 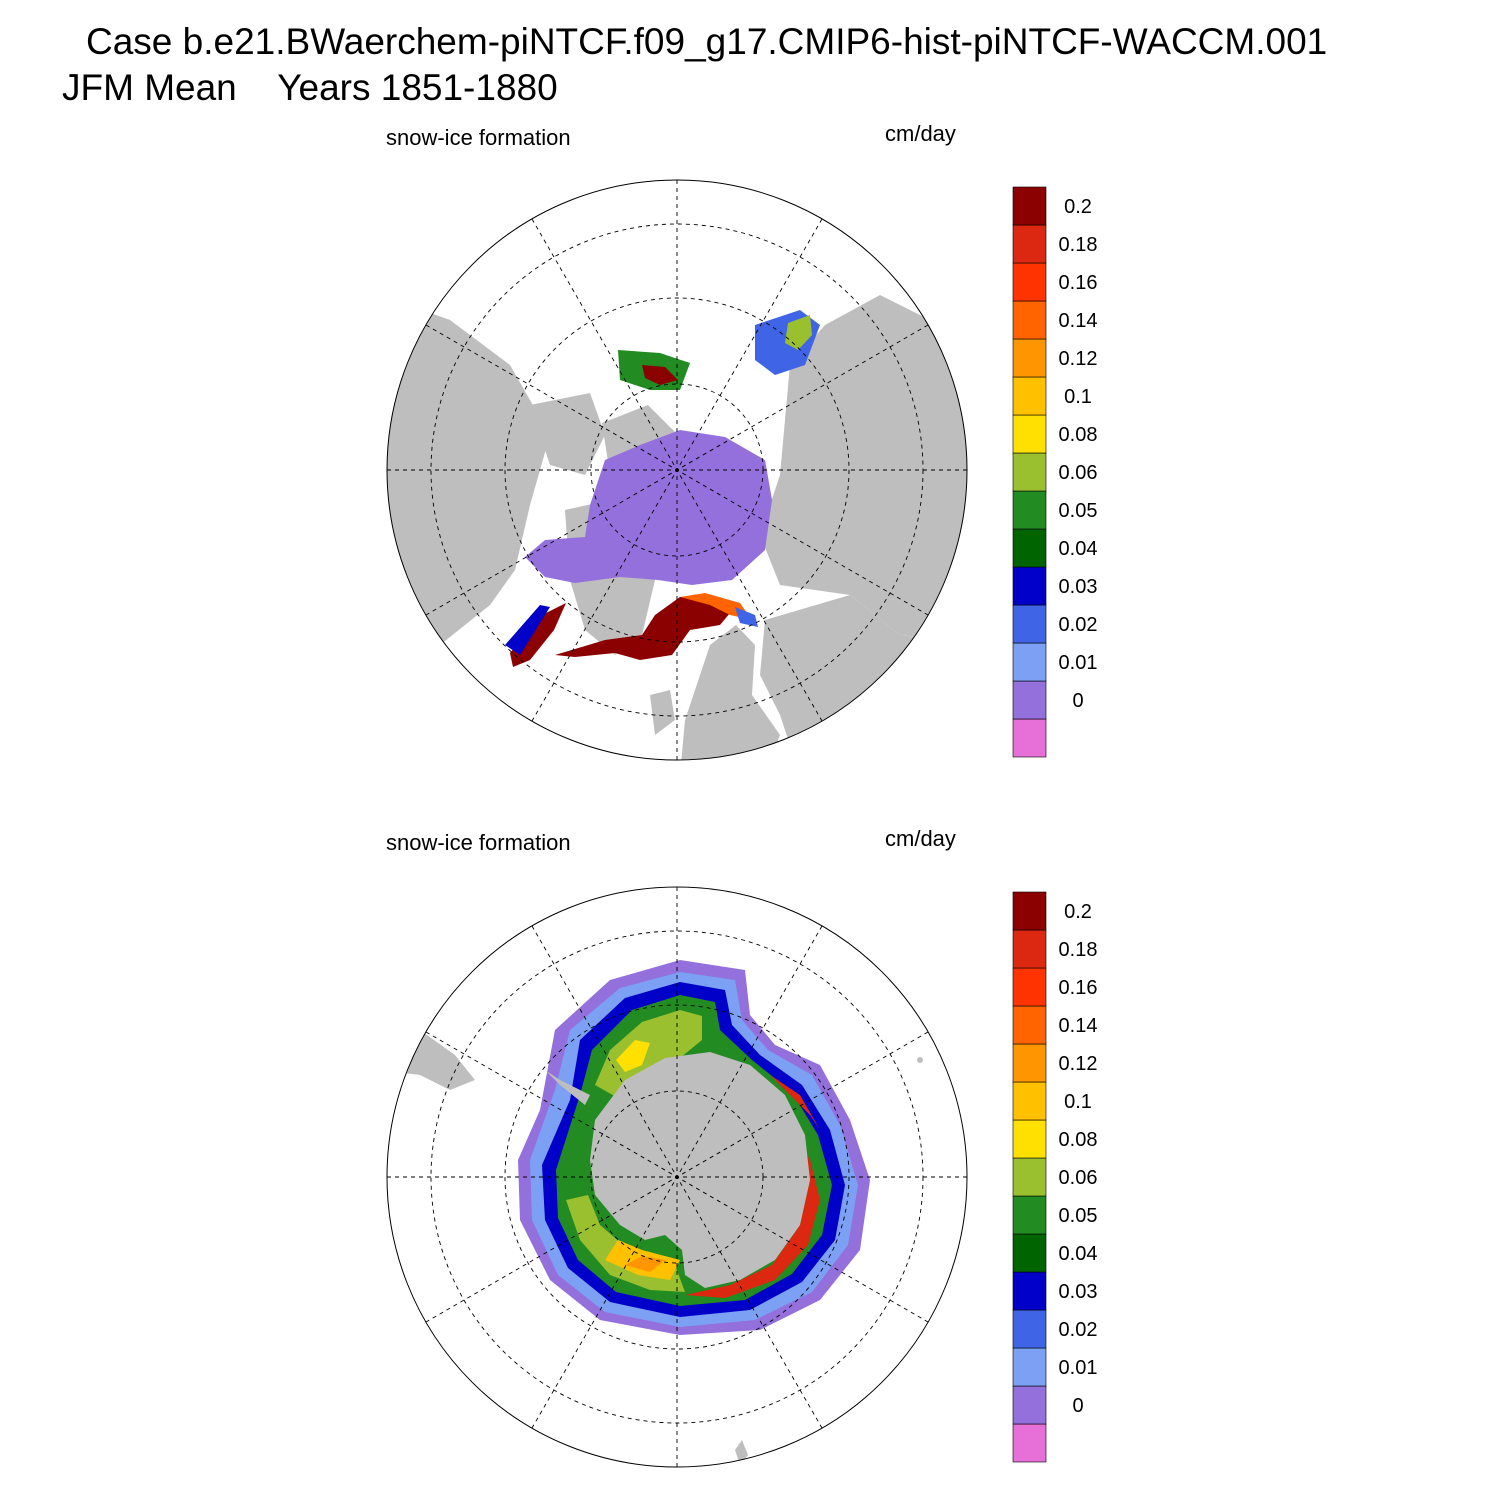 I want to click on panel-north-units-label: cm/day, so click(x=920, y=133).